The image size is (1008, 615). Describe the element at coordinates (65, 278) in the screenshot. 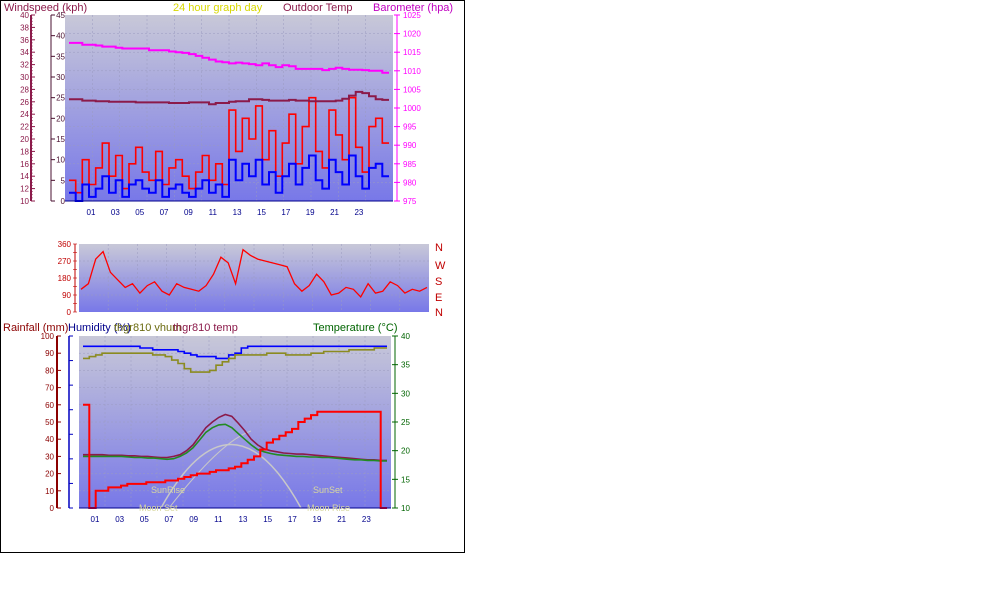

I see `dir-axis-label: 180` at that location.